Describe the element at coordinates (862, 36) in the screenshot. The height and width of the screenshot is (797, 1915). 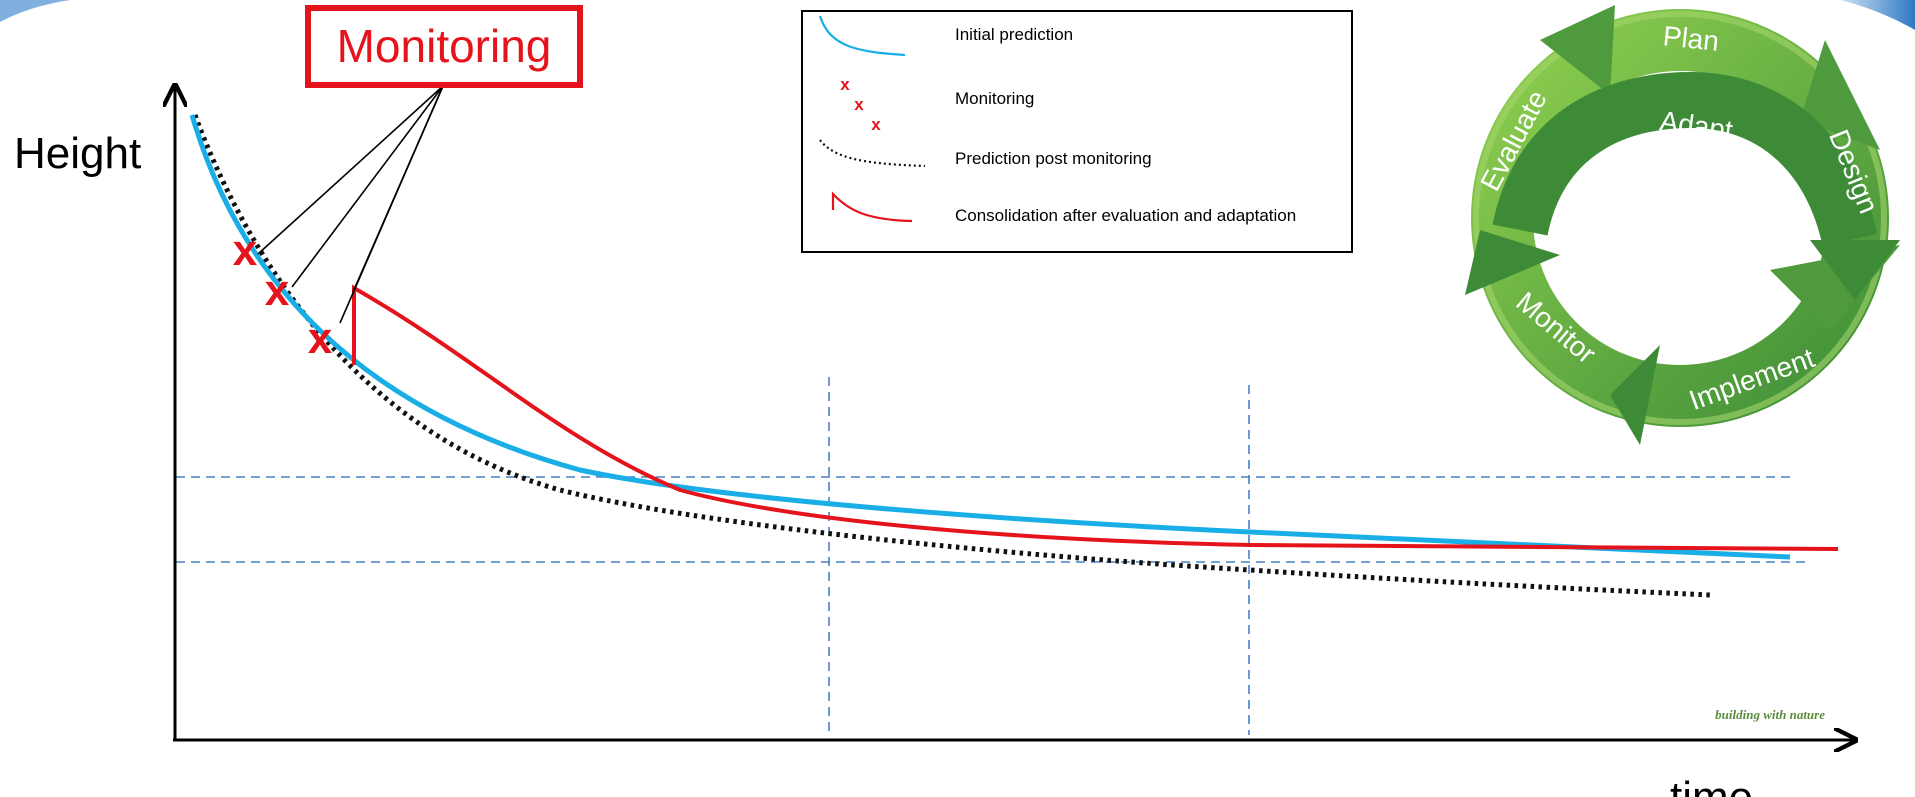
I see `legend-swatch-initial` at that location.